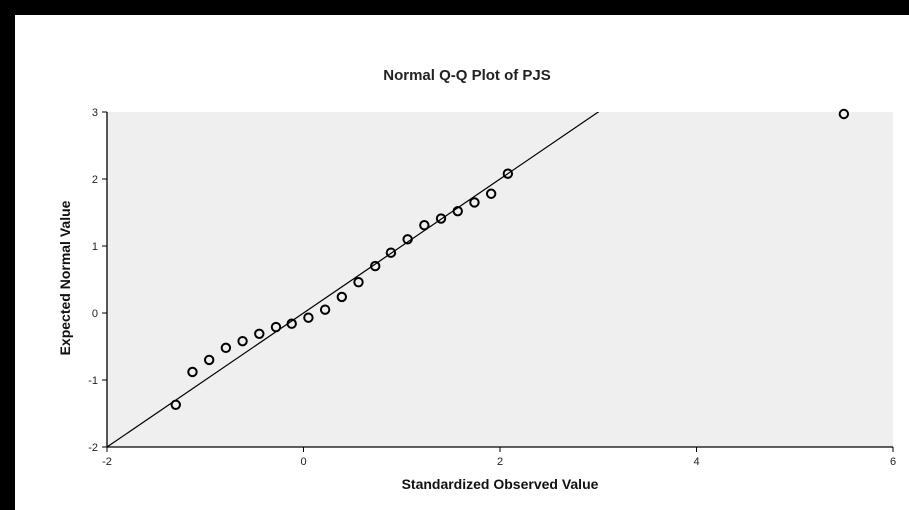  What do you see at coordinates (467, 75) in the screenshot?
I see `chart-title: Normal Q-Q Plot of PJS` at bounding box center [467, 75].